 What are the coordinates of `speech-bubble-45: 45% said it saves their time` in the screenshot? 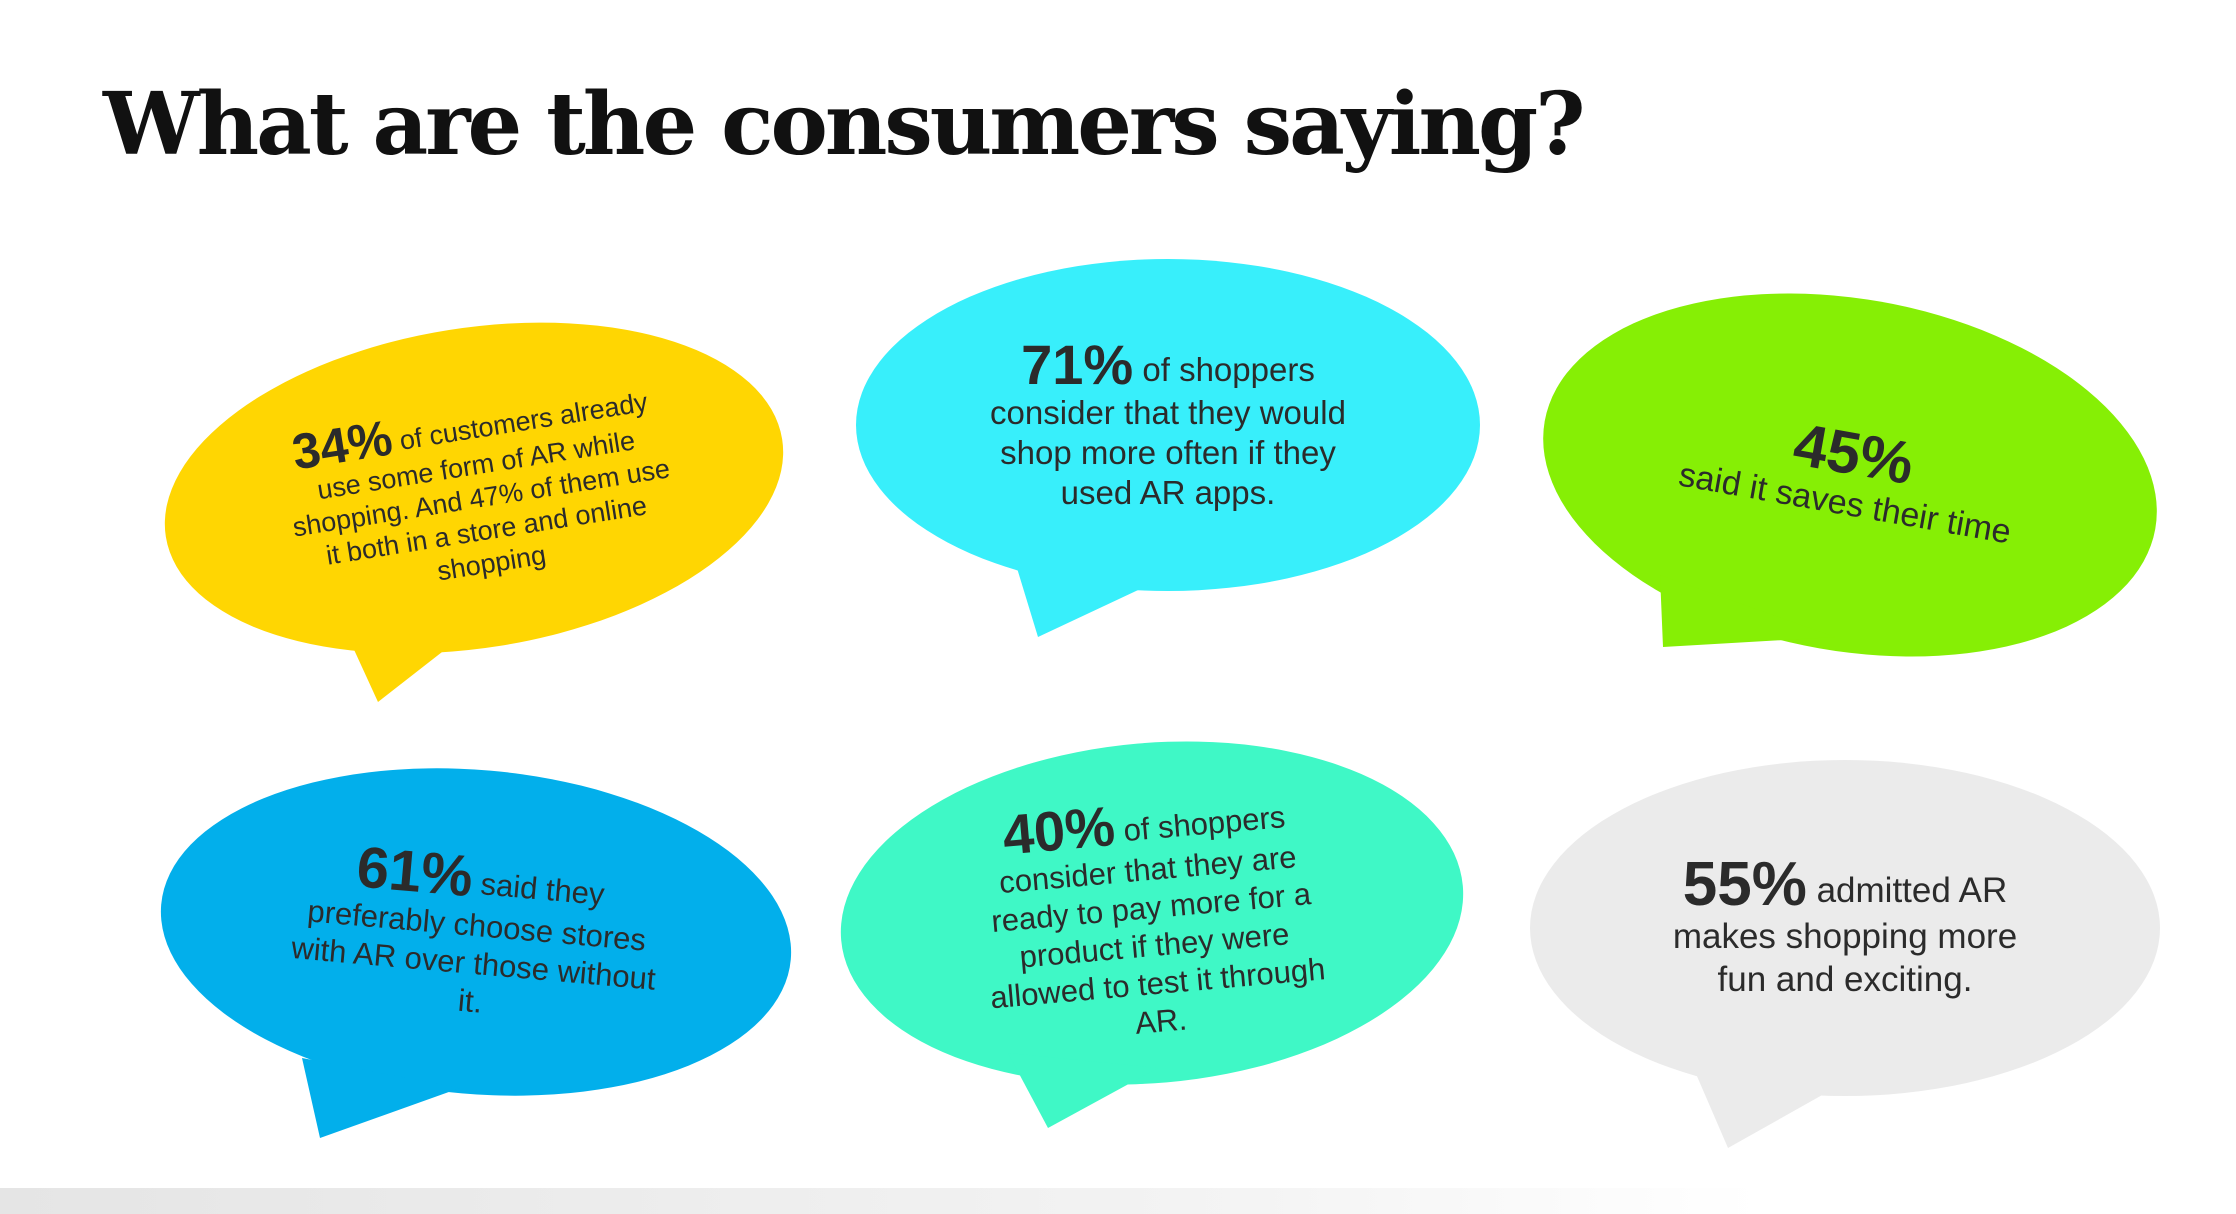 It's located at (1855, 485).